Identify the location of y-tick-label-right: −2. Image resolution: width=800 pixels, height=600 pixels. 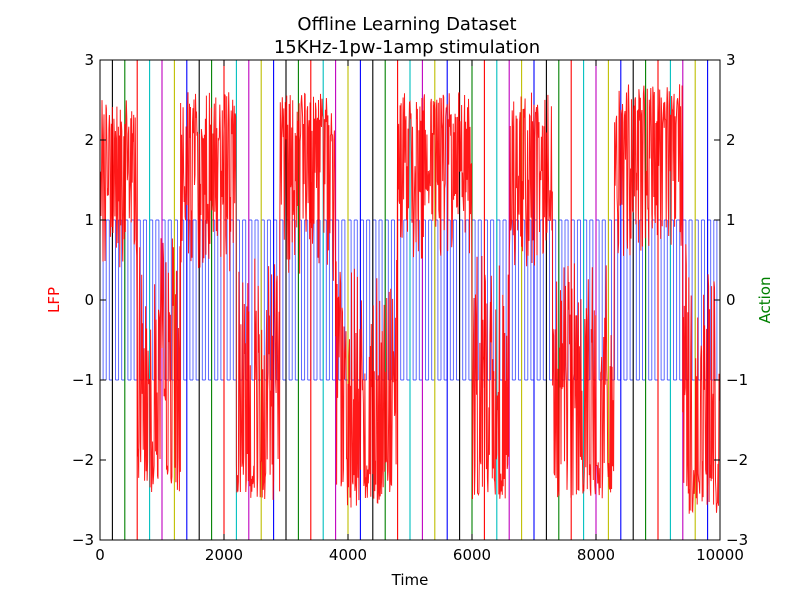
(737, 460).